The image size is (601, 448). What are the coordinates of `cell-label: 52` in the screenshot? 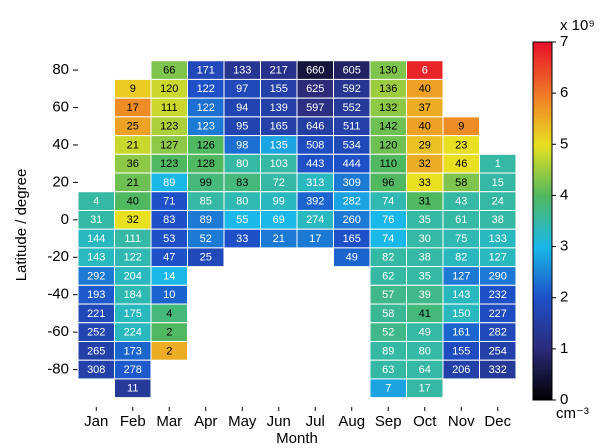 It's located at (206, 239).